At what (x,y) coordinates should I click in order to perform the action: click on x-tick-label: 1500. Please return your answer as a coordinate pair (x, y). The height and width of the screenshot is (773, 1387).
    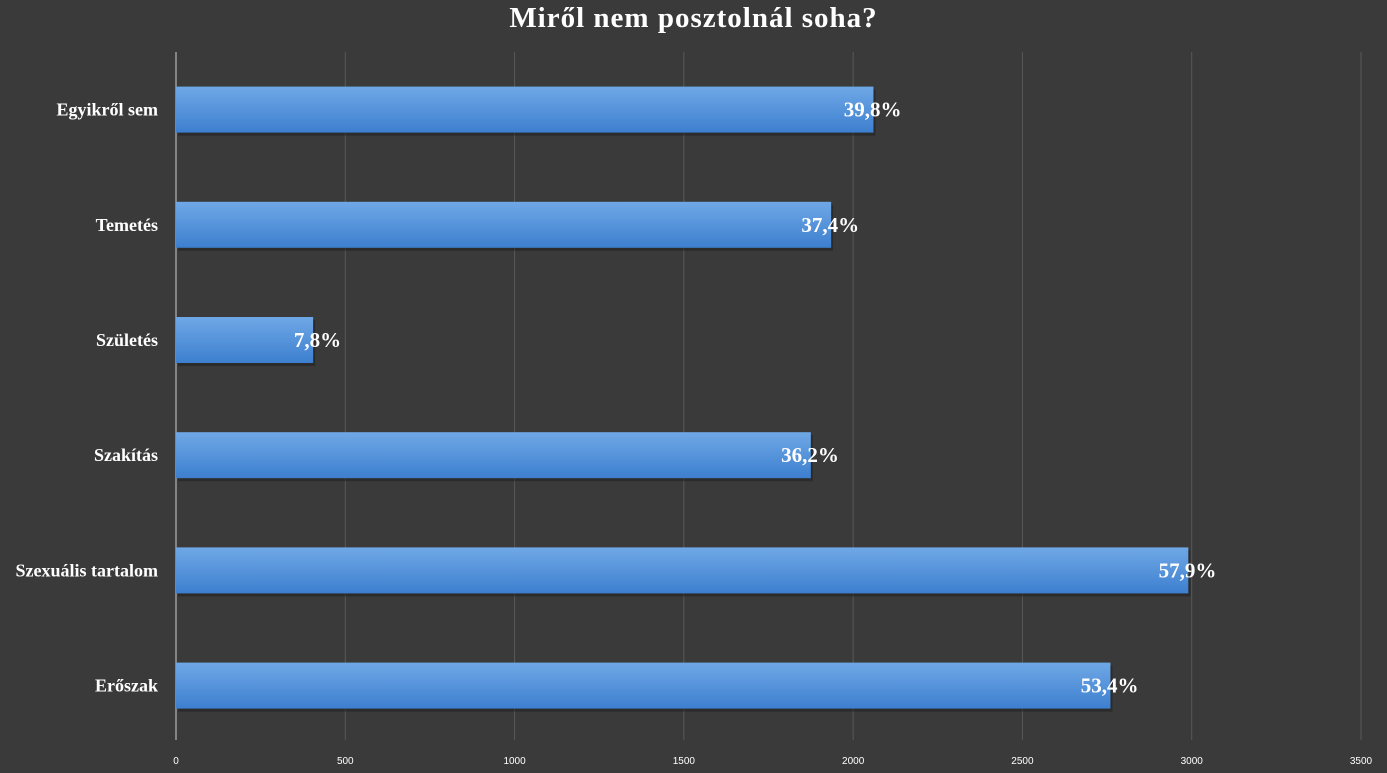
    Looking at the image, I should click on (684, 761).